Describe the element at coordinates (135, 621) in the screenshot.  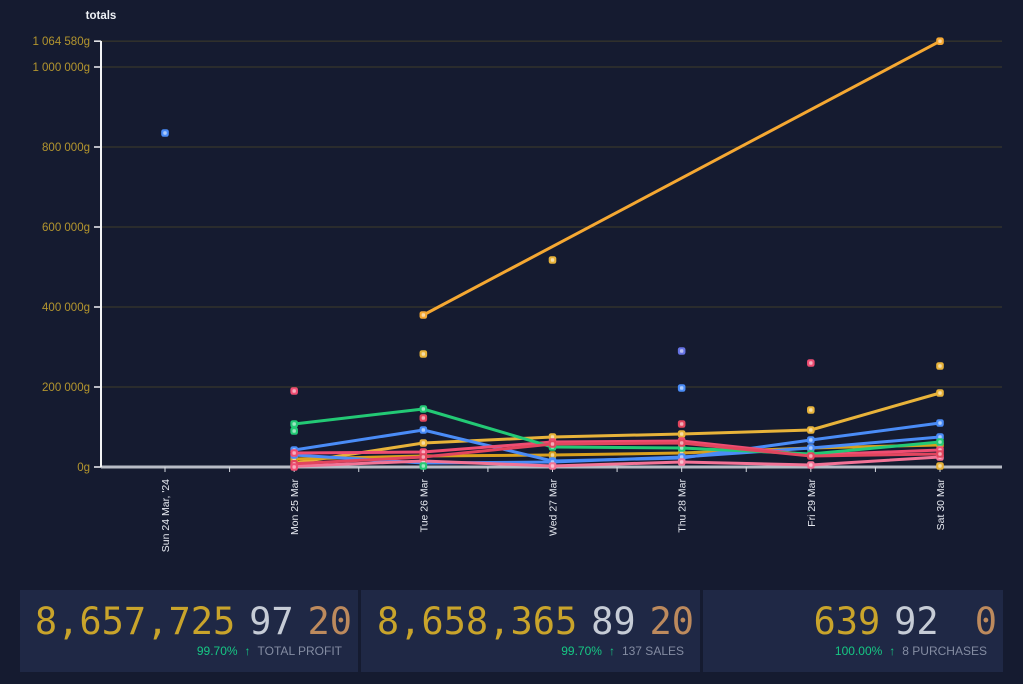
I see `gold-value: 8,657,725` at that location.